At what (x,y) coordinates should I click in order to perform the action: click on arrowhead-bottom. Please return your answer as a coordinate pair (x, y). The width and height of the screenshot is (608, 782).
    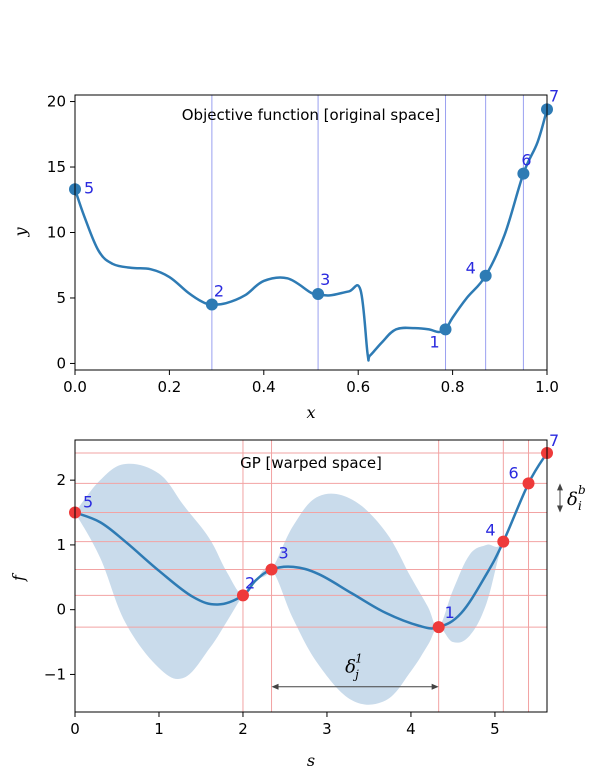
    Looking at the image, I should click on (560, 509).